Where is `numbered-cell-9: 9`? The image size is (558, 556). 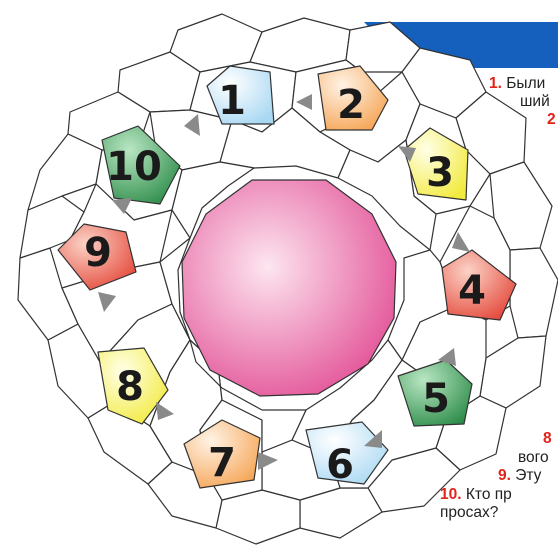 numbered-cell-9: 9 is located at coordinates (97, 267).